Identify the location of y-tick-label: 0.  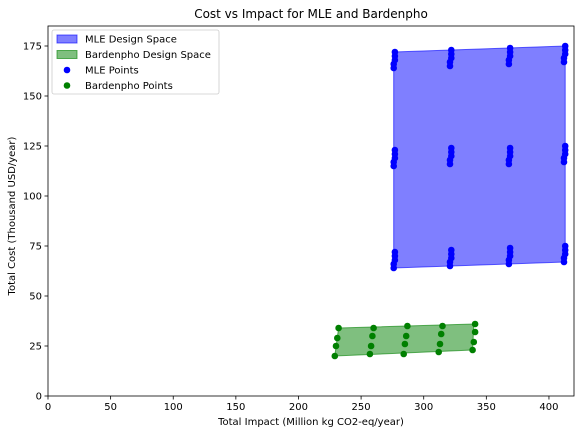
(39, 397).